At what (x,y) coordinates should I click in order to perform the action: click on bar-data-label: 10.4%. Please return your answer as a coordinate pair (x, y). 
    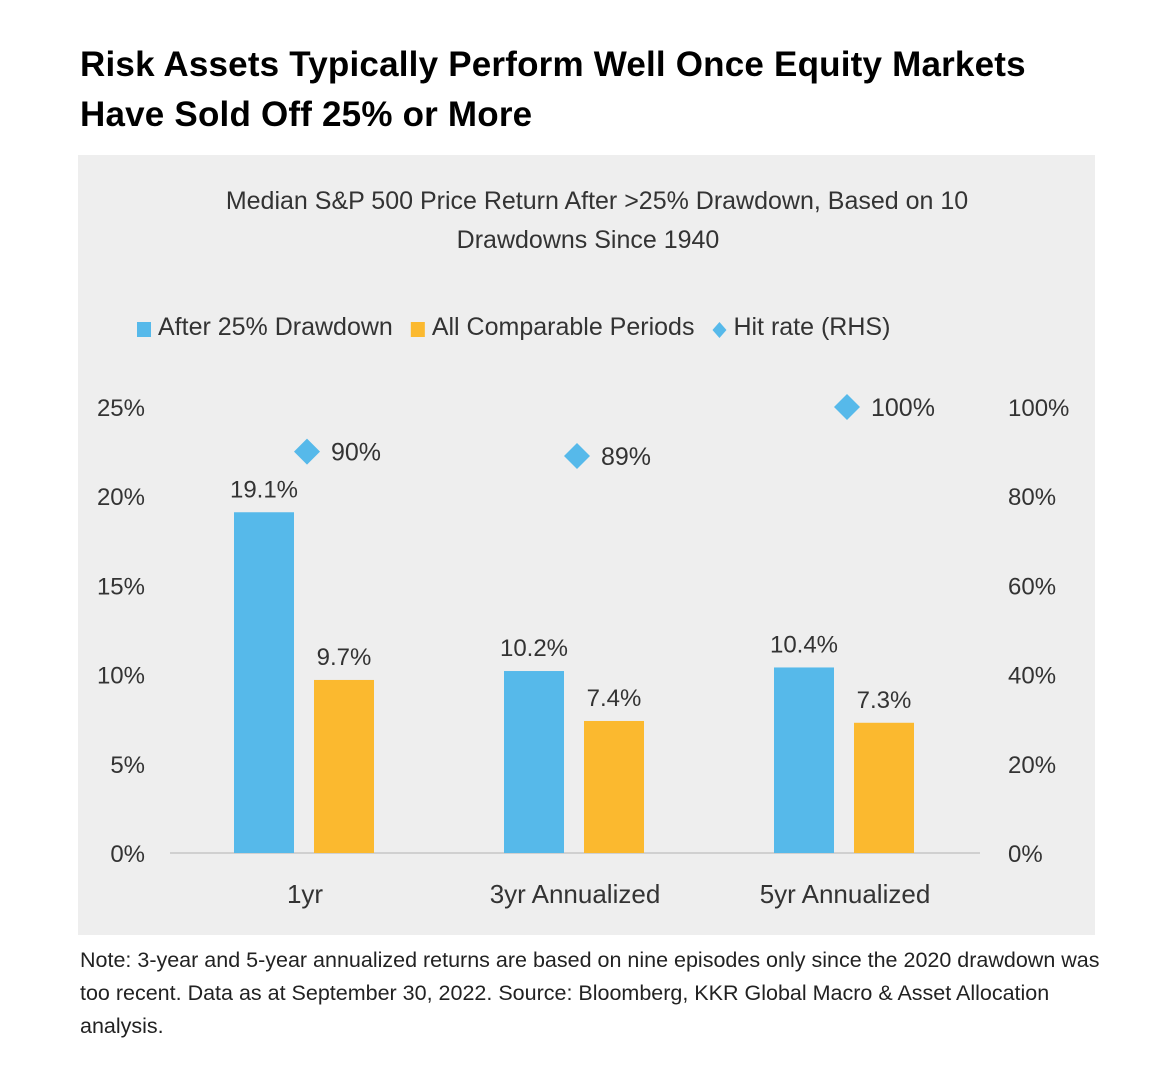
    Looking at the image, I should click on (804, 644).